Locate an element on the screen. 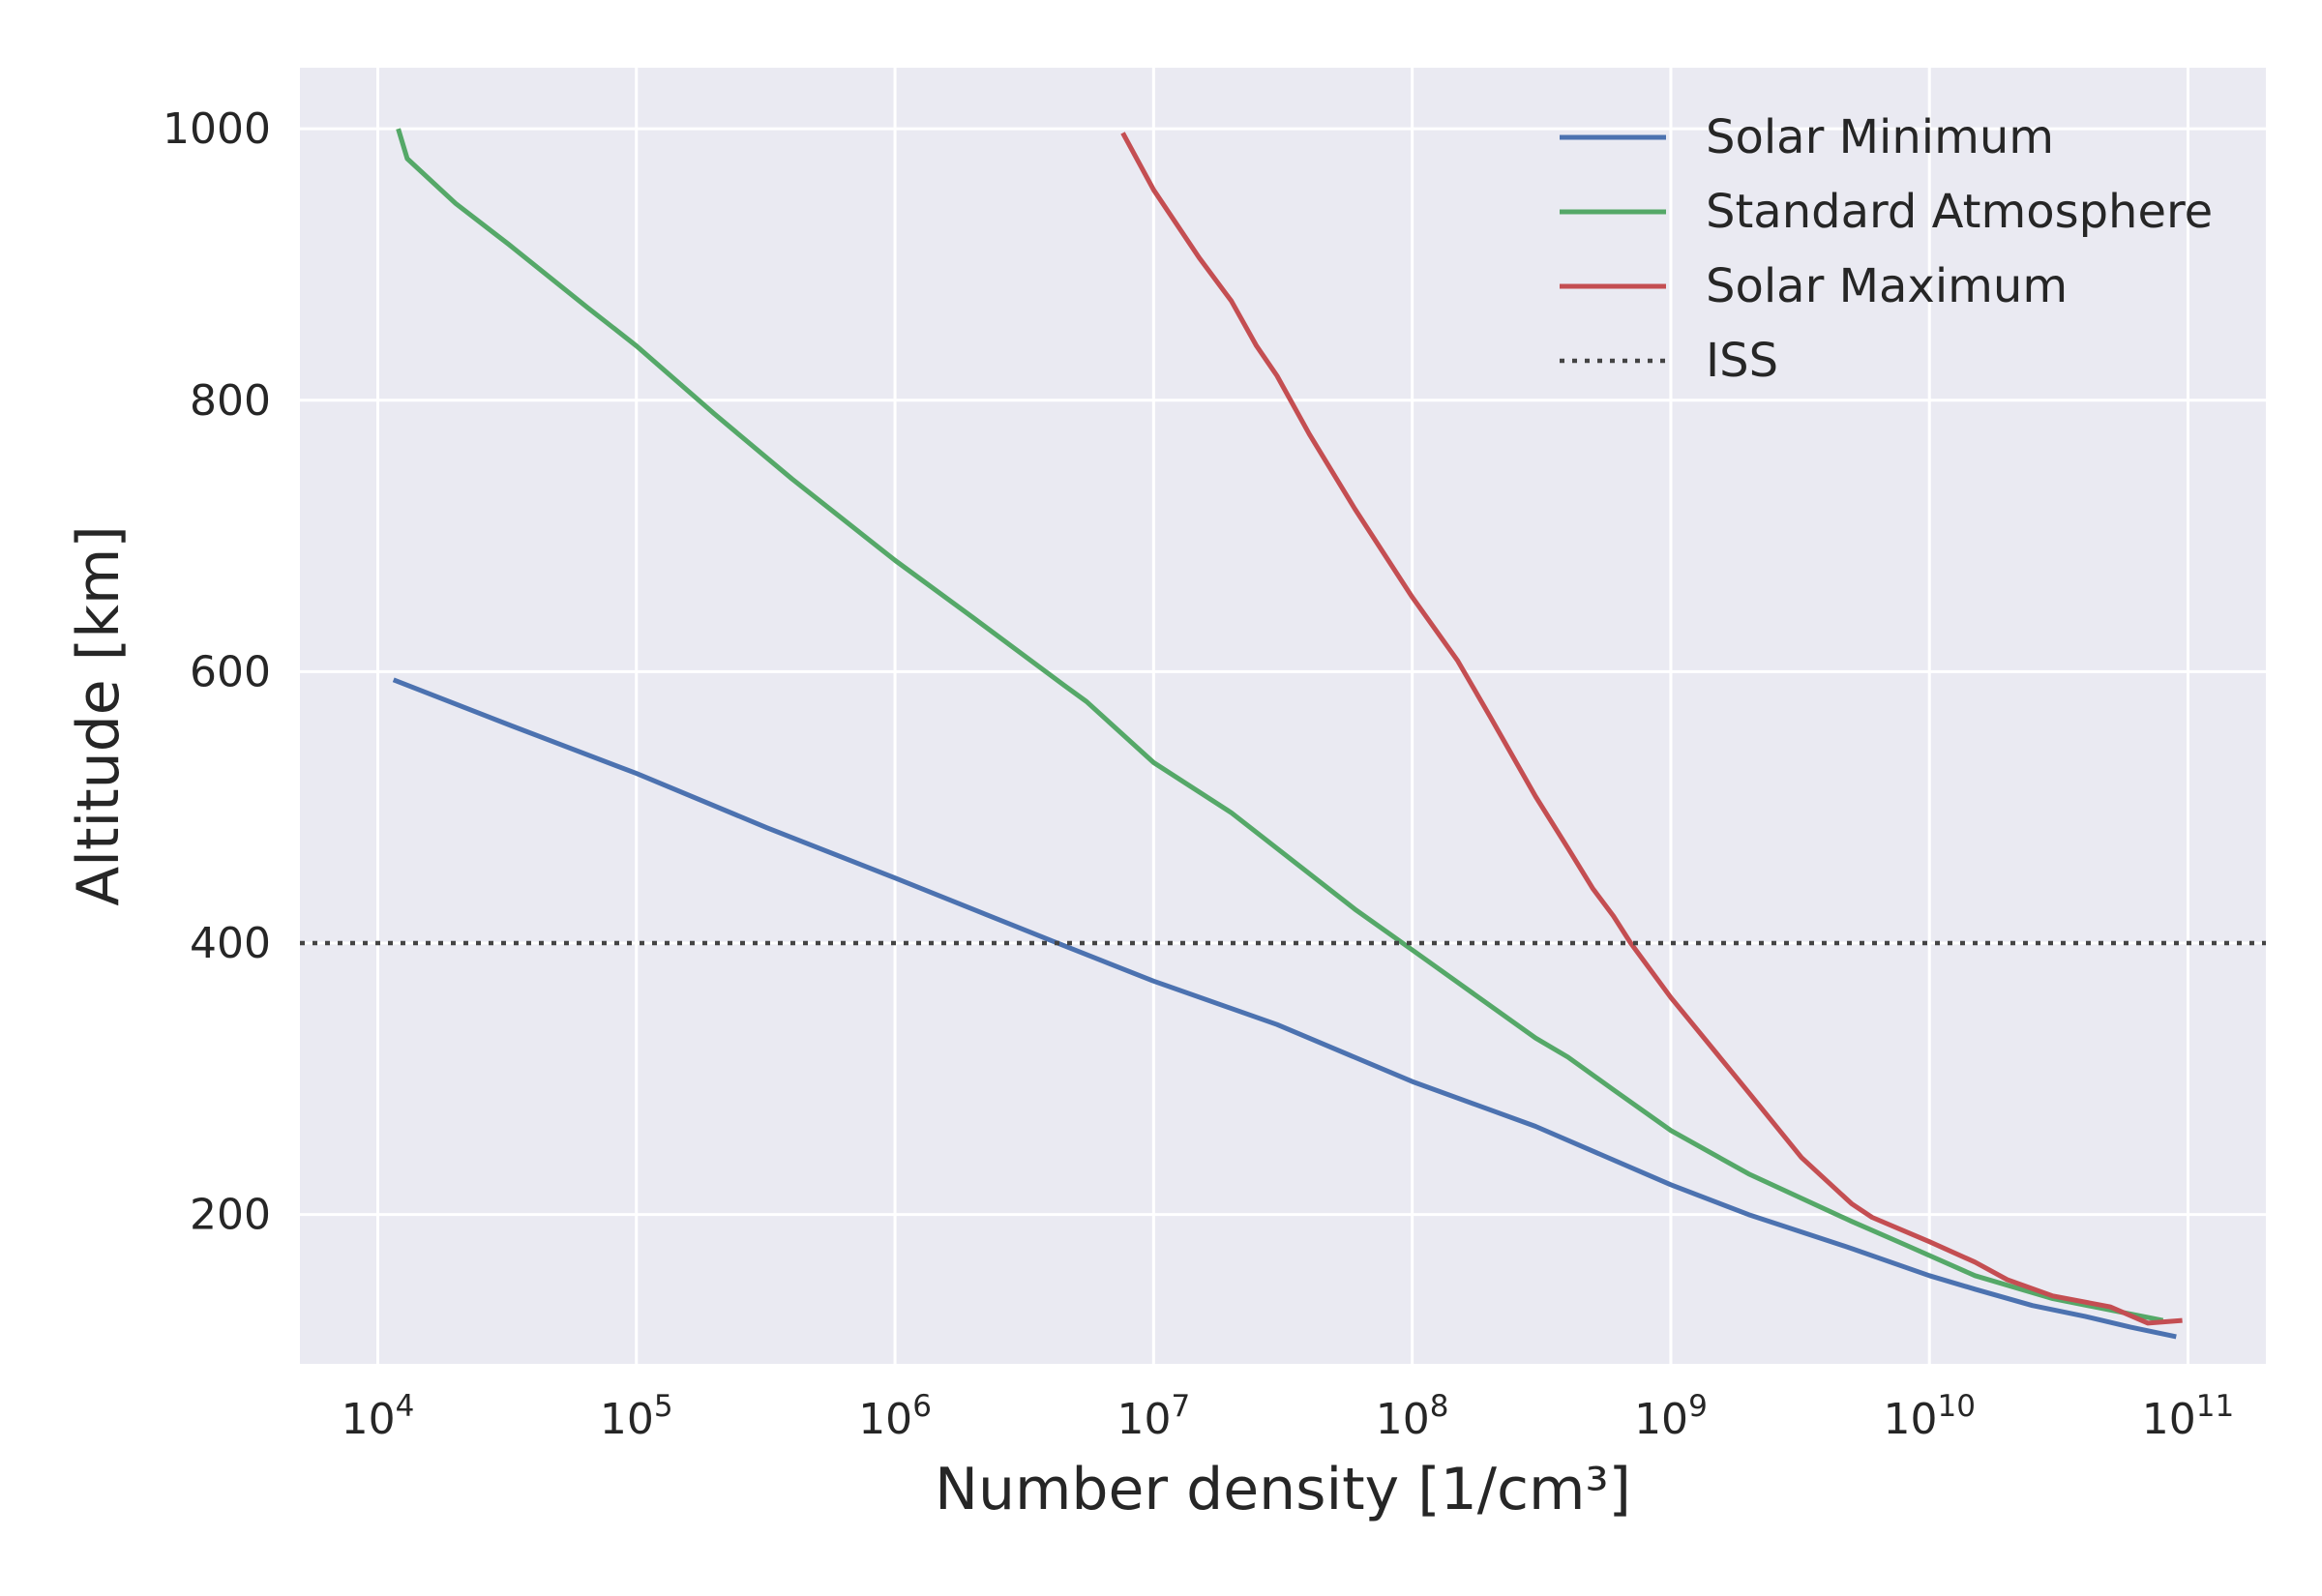 The height and width of the screenshot is (1596, 2322). y-tick-labels: 200 400 600 800 1000 is located at coordinates (217, 672).